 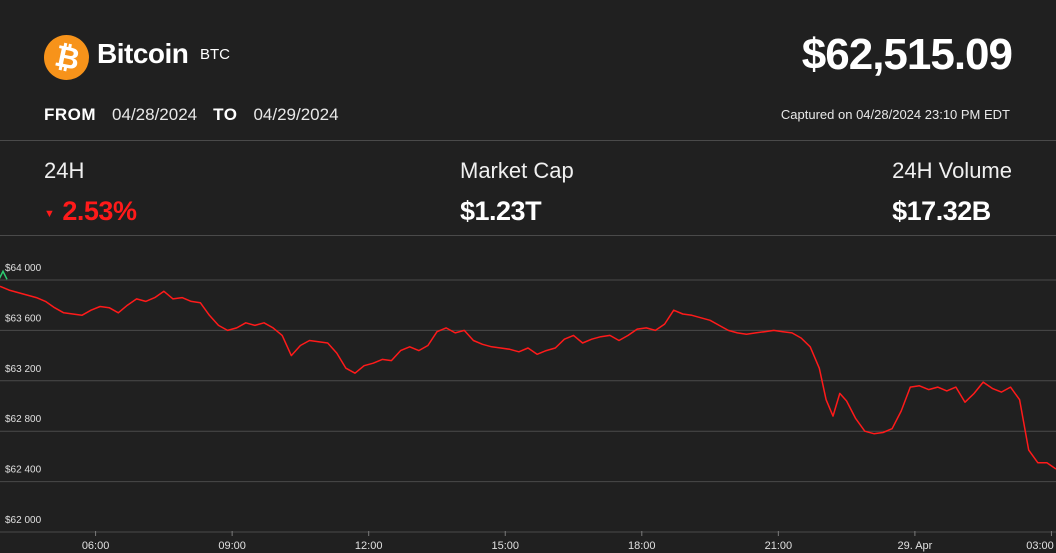 What do you see at coordinates (505, 546) in the screenshot?
I see `x-tick-label: 15:00` at bounding box center [505, 546].